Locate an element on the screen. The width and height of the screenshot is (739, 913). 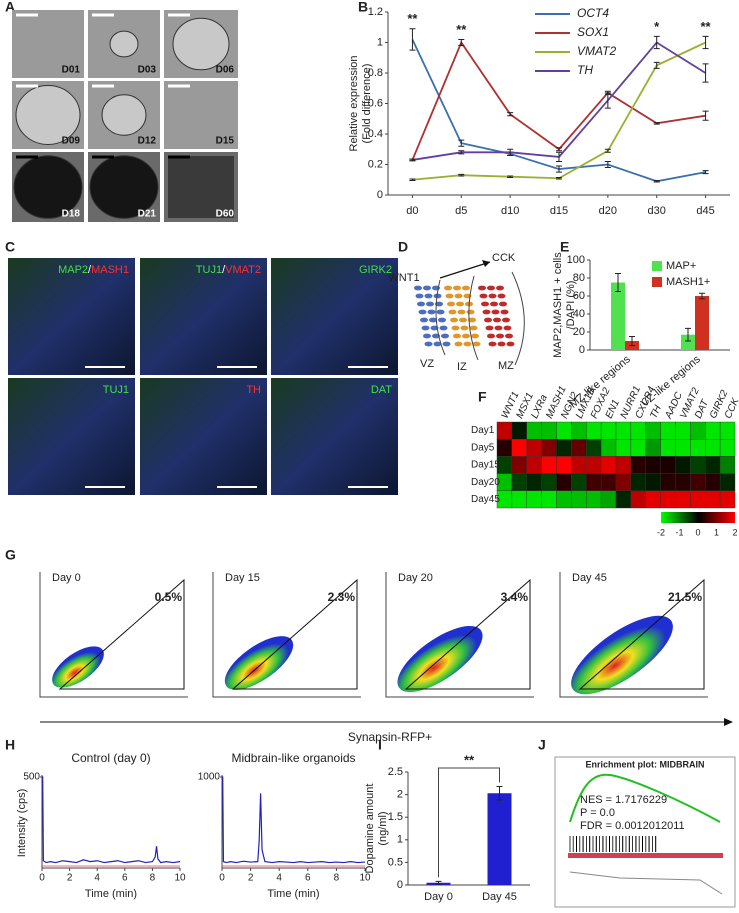
x-tick-label: d45 is located at coordinates (705, 211).